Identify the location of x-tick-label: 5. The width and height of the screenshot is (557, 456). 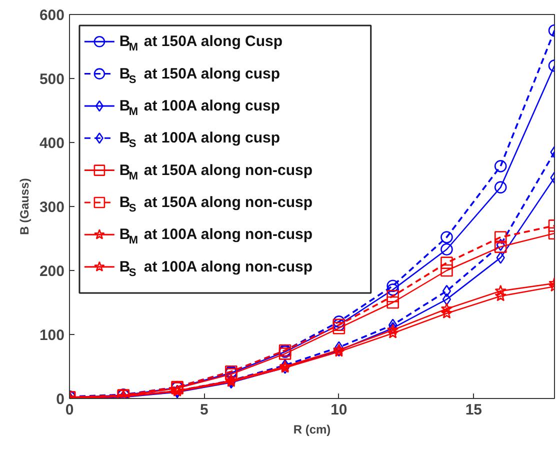
(204, 410).